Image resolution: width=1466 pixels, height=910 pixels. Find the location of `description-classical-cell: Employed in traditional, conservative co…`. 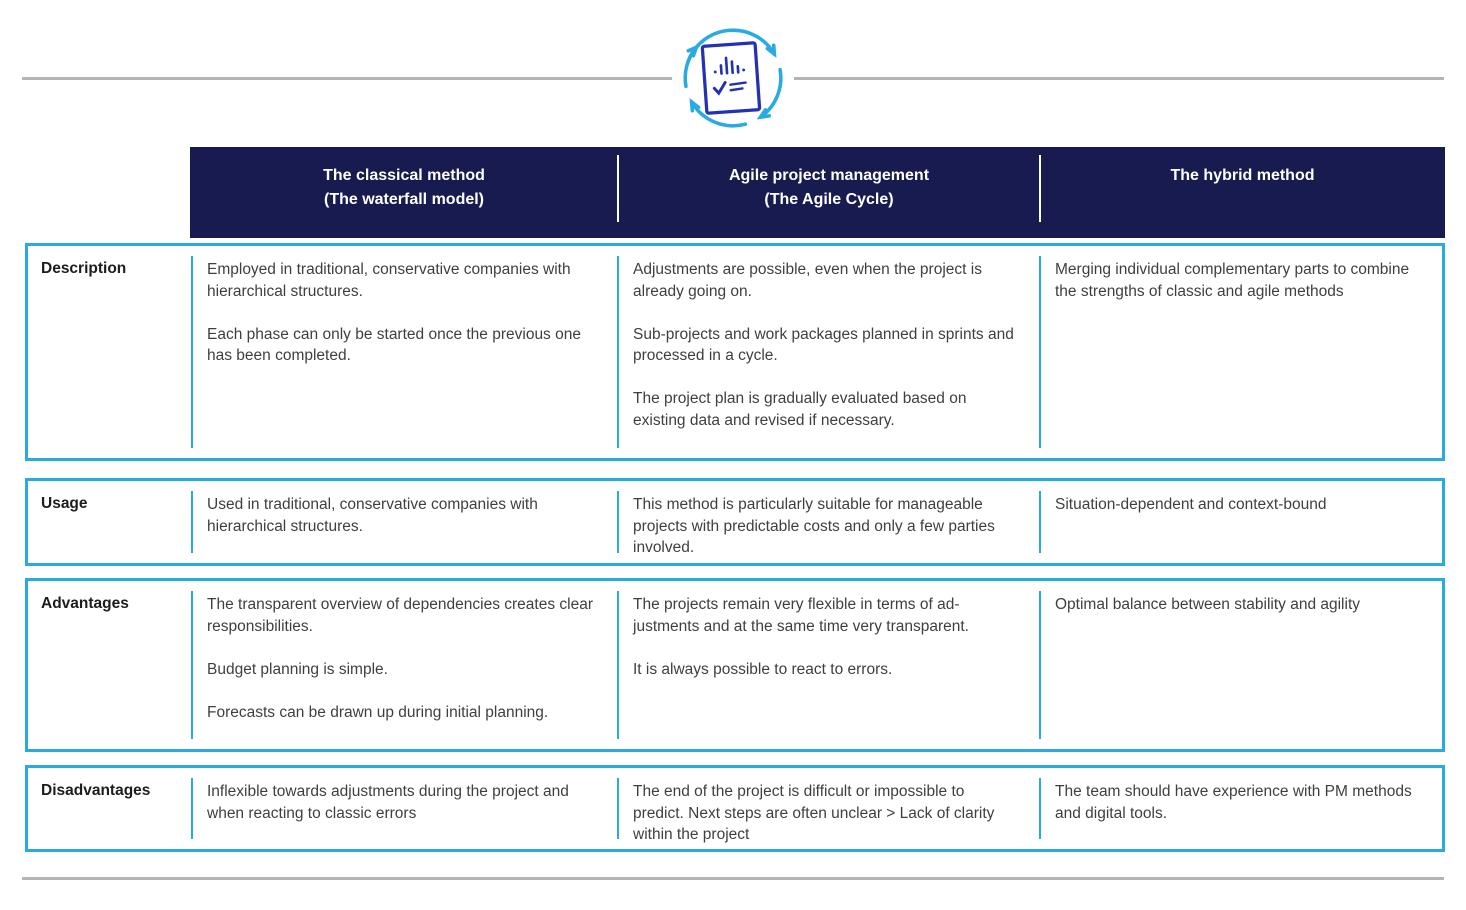

description-classical-cell: Employed in traditional, conservative co… is located at coordinates (404, 352).